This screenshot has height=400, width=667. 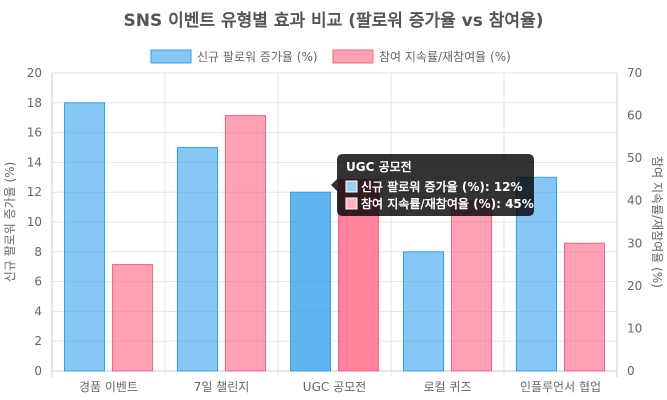 I want to click on y-axis-right-ticks: 0 10 20 30 40 50 60 70, so click(x=634, y=222).